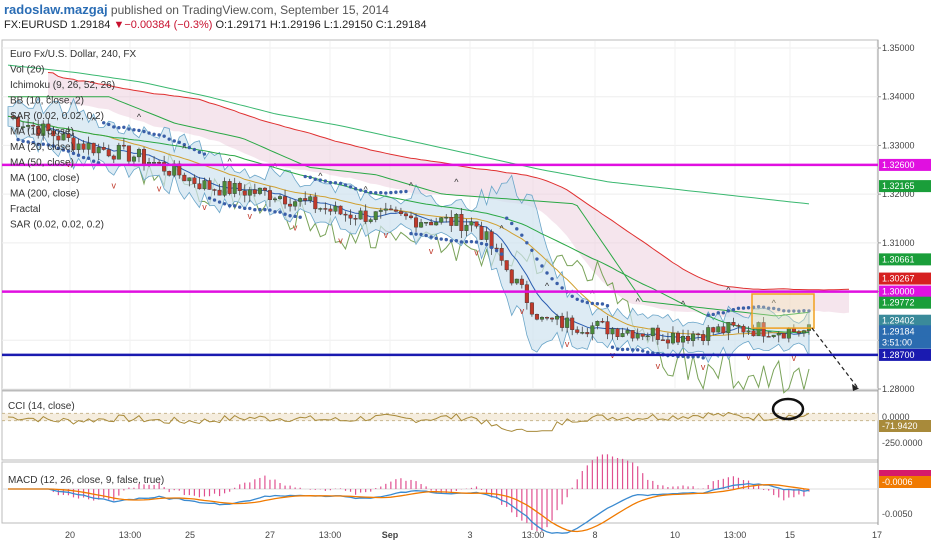  What do you see at coordinates (409, 508) in the screenshot?
I see `macd-signal-line` at bounding box center [409, 508].